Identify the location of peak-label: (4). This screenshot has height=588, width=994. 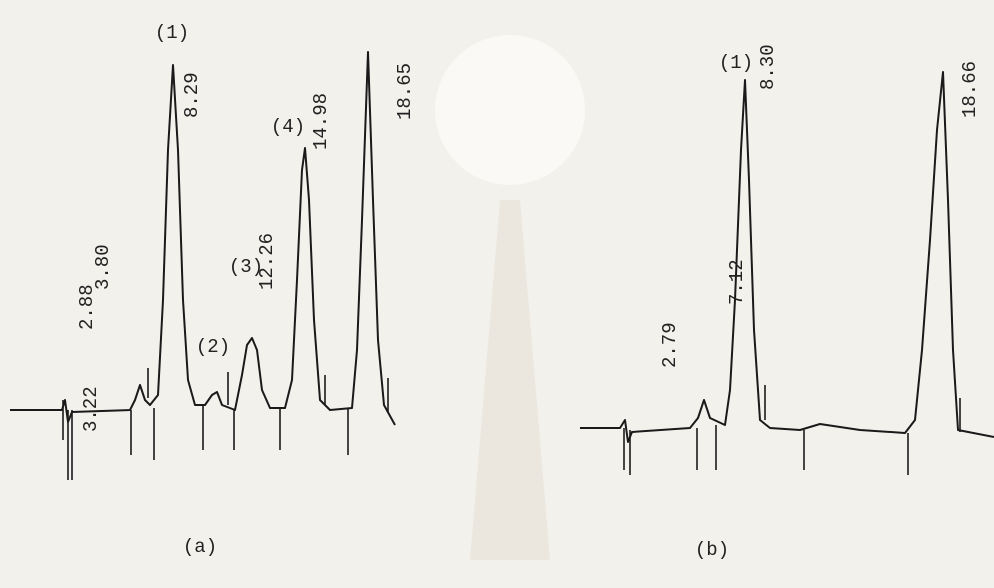
(288, 127).